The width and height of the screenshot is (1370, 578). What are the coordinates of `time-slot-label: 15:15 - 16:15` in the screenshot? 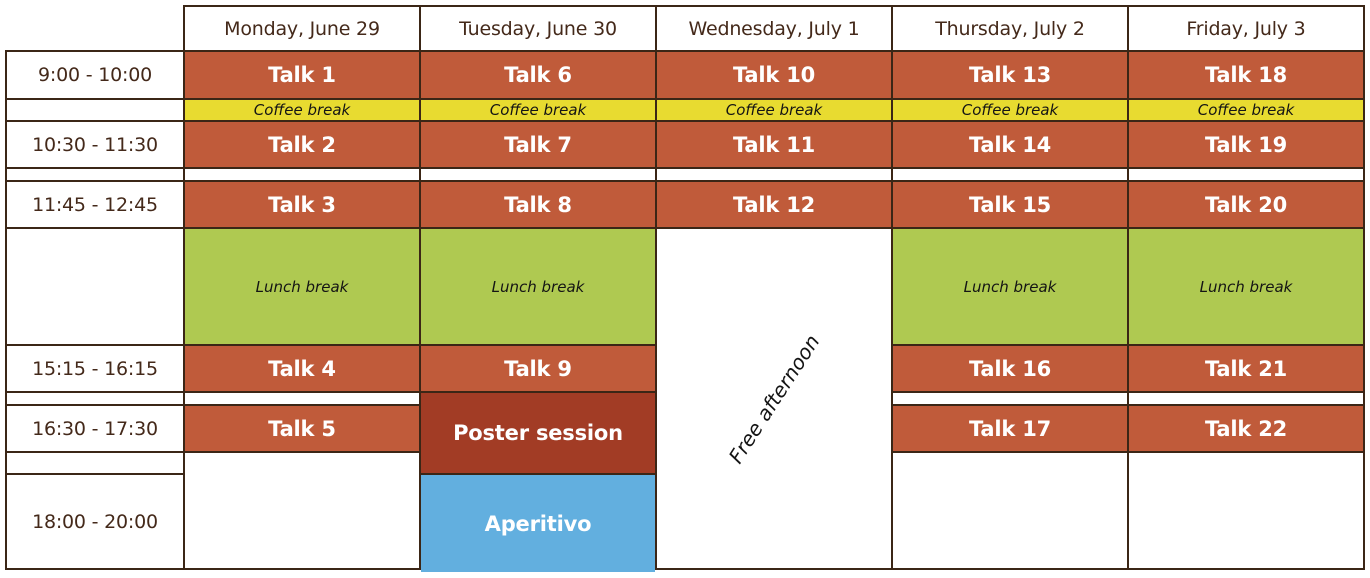 It's located at (95, 368).